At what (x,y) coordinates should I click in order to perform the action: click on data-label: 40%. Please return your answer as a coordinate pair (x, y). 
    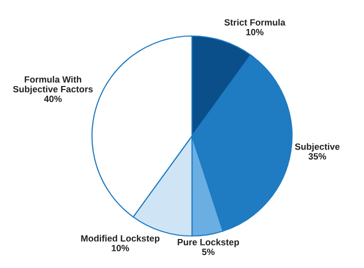
    Looking at the image, I should click on (53, 99).